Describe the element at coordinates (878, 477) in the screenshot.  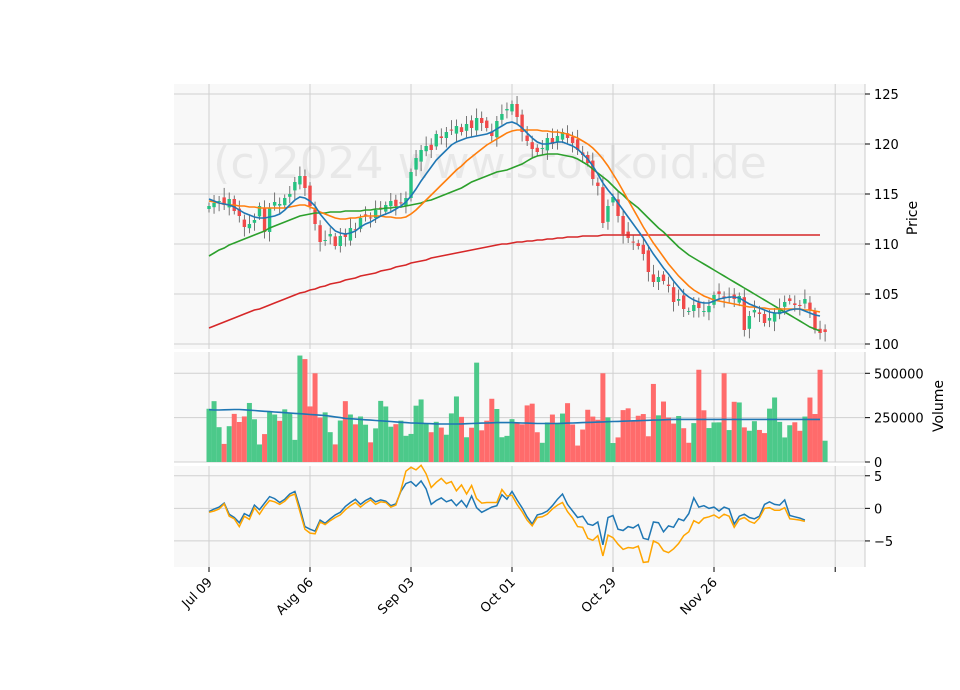
I see `indicator-tick-label: 5` at that location.